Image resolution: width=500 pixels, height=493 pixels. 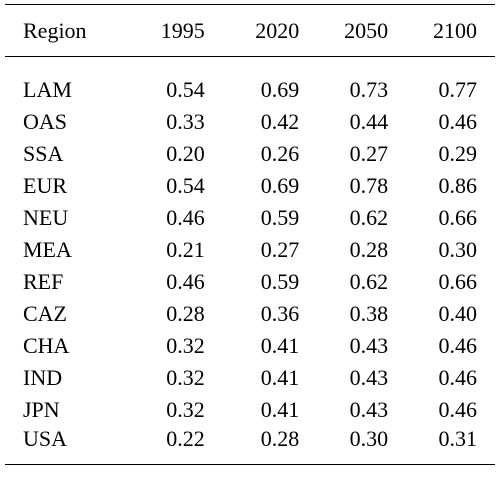 I want to click on row-region: IND, so click(x=43, y=377).